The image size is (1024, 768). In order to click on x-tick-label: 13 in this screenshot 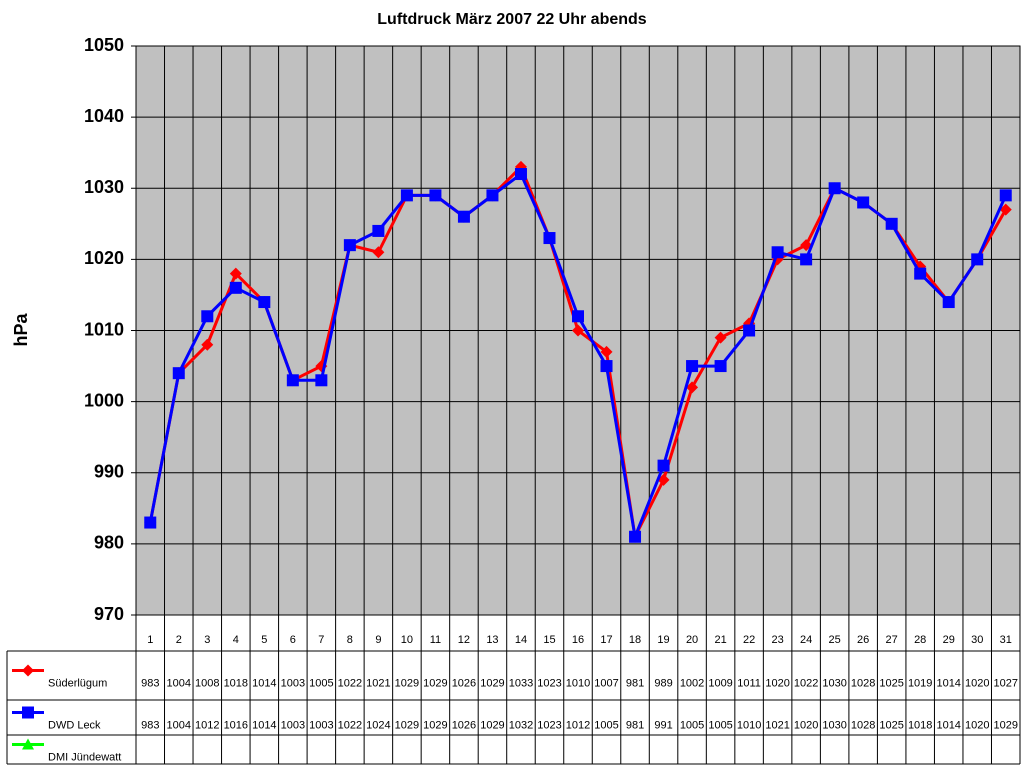, I will do `click(492, 640)`.